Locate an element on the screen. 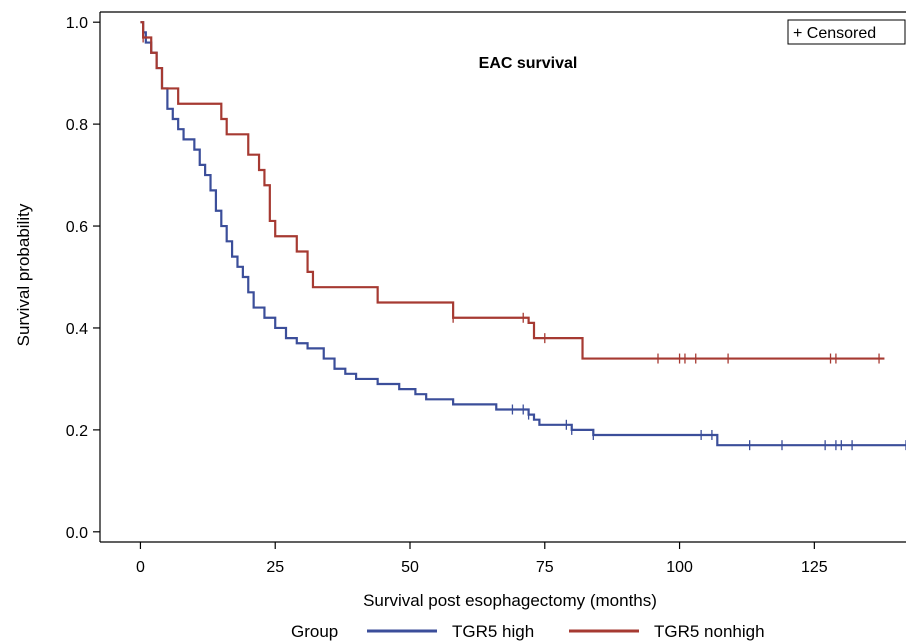  y-axis-title: Survival probability is located at coordinates (23, 274).